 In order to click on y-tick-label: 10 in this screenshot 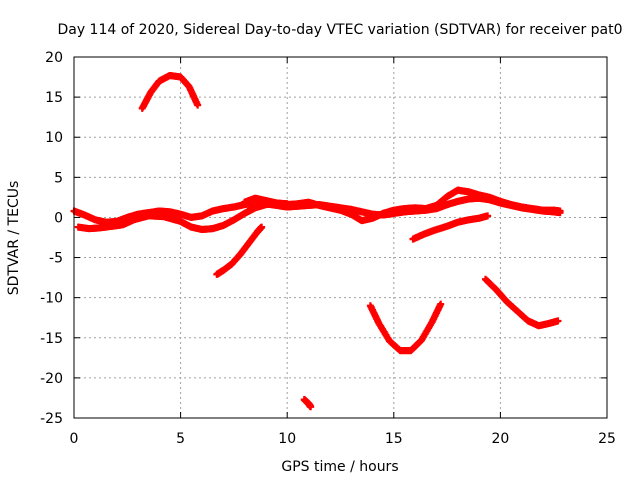, I will do `click(54, 138)`.